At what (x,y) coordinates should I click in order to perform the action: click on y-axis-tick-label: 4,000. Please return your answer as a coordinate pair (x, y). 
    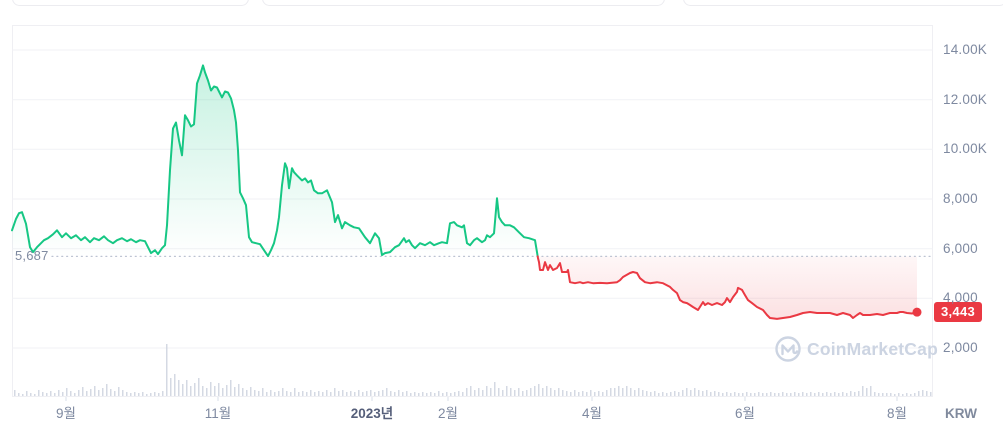
    Looking at the image, I should click on (960, 298).